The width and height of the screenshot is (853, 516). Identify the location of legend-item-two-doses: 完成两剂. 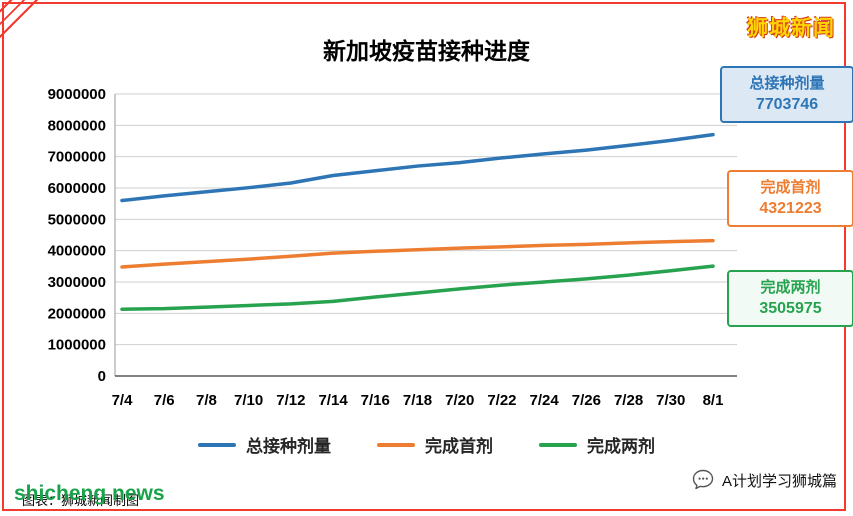
(597, 444).